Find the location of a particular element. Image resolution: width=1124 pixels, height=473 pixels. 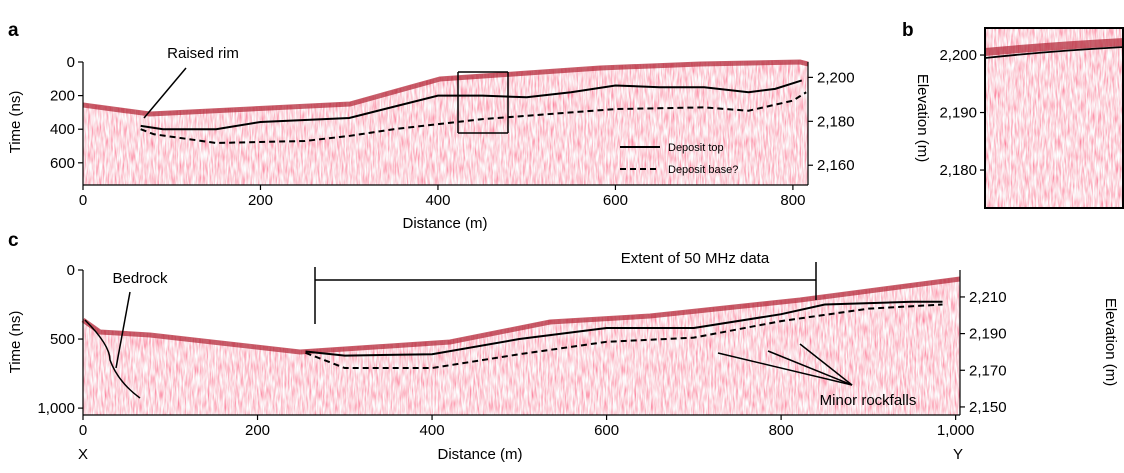

legend-label: Deposit base? is located at coordinates (703, 170).